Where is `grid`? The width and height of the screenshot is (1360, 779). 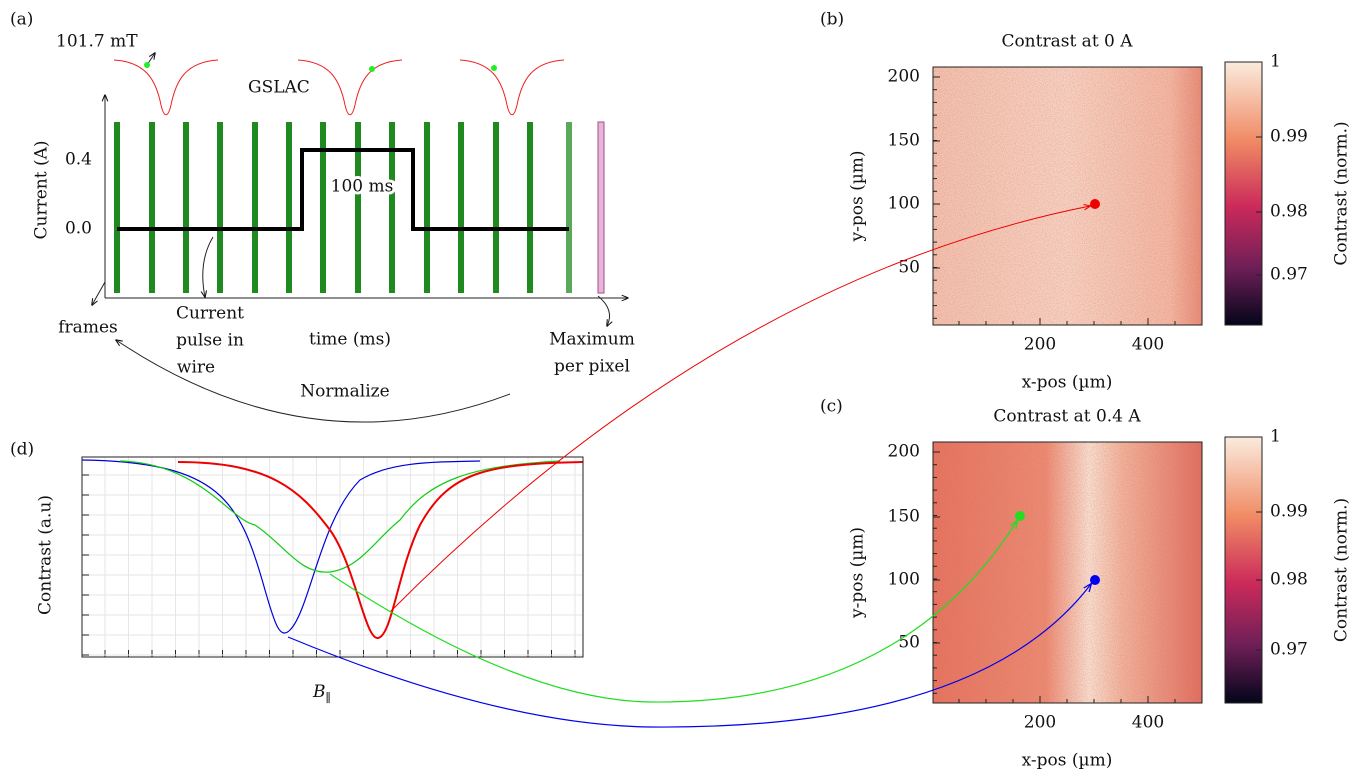 grid is located at coordinates (332, 557).